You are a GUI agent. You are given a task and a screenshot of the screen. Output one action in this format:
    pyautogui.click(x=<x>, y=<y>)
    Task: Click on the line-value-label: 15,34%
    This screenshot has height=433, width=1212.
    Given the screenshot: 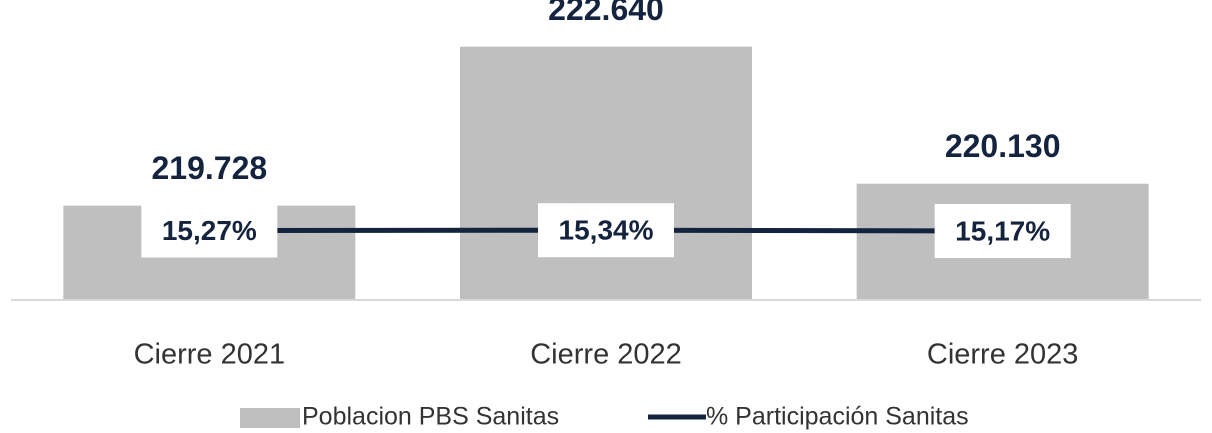 What is the action you would take?
    pyautogui.click(x=606, y=230)
    